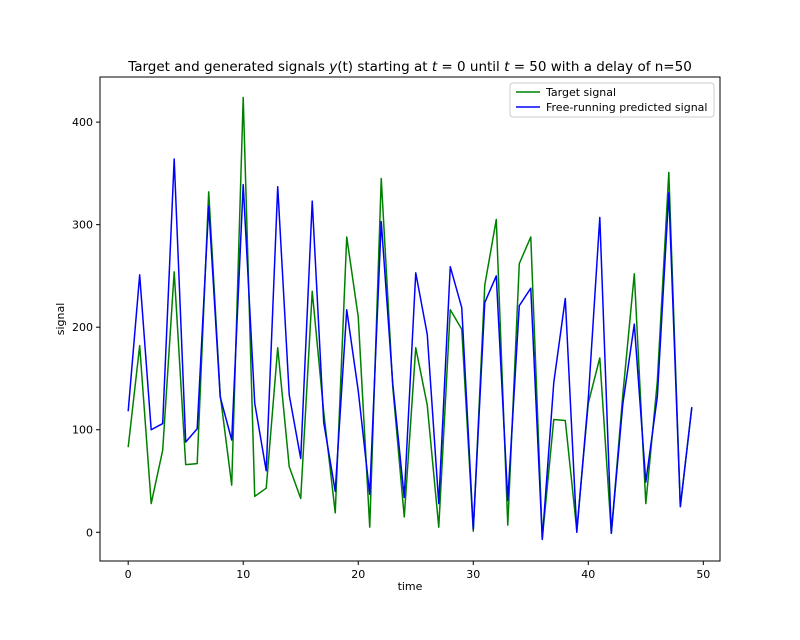  What do you see at coordinates (82, 225) in the screenshot?
I see `y-tick-label: 300` at bounding box center [82, 225].